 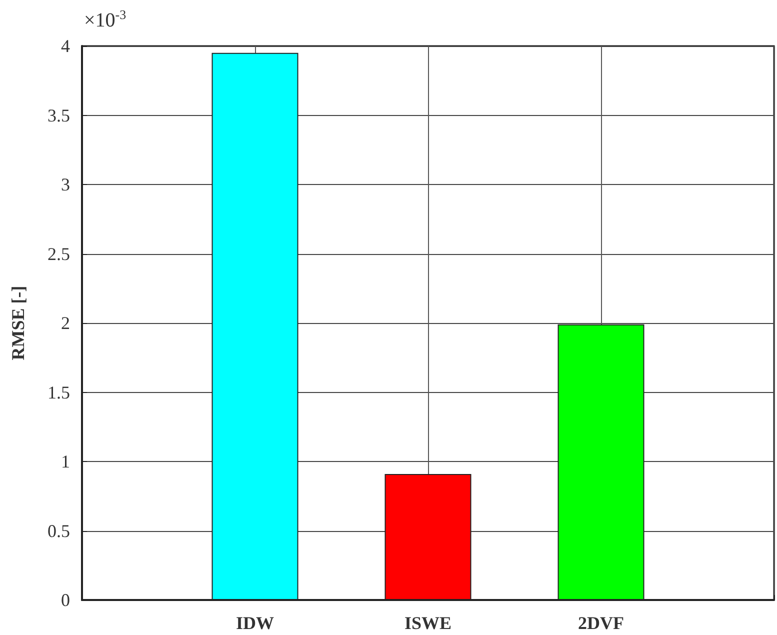 What do you see at coordinates (601, 623) in the screenshot?
I see `x-tick-label: 2DVF` at bounding box center [601, 623].